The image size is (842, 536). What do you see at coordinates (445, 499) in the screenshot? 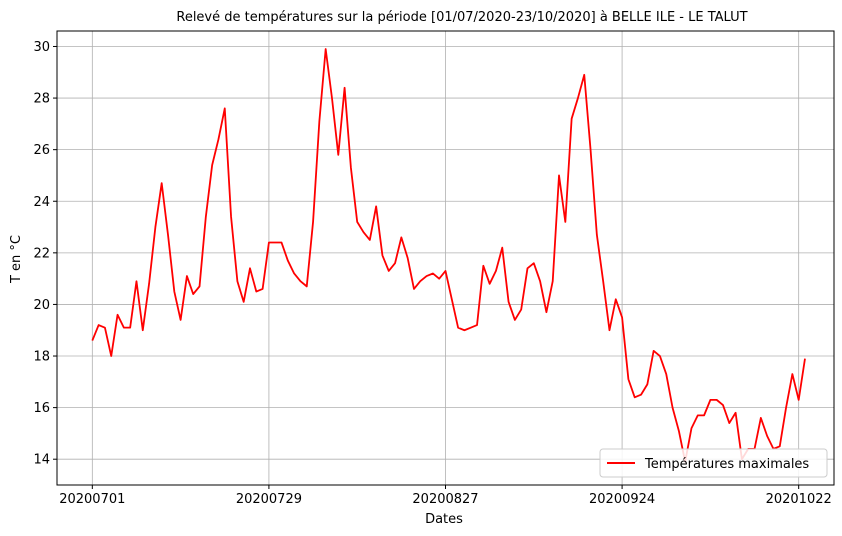
I see `x-tick-label: 20200827` at bounding box center [445, 499].